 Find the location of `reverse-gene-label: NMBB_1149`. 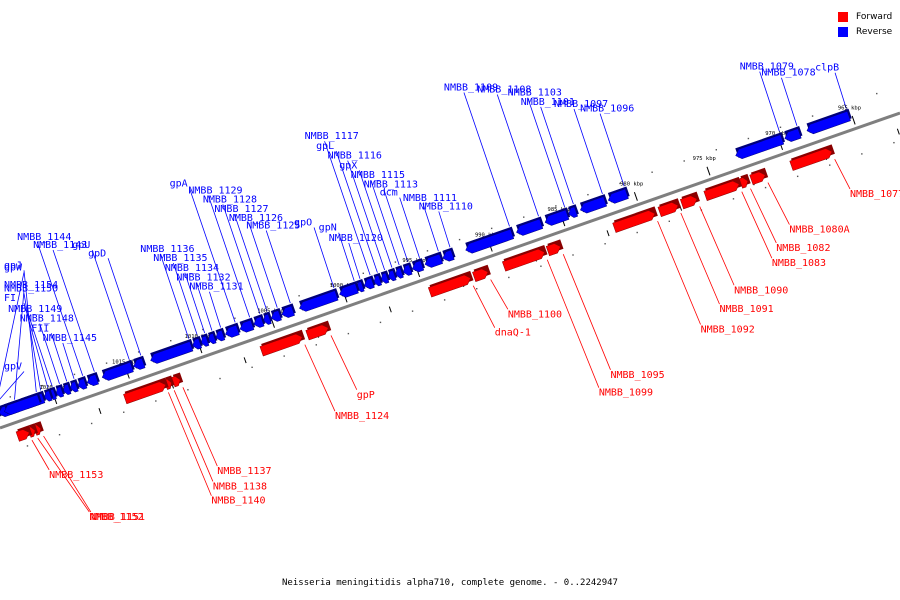

reverse-gene-label: NMBB_1149 is located at coordinates (35, 309).